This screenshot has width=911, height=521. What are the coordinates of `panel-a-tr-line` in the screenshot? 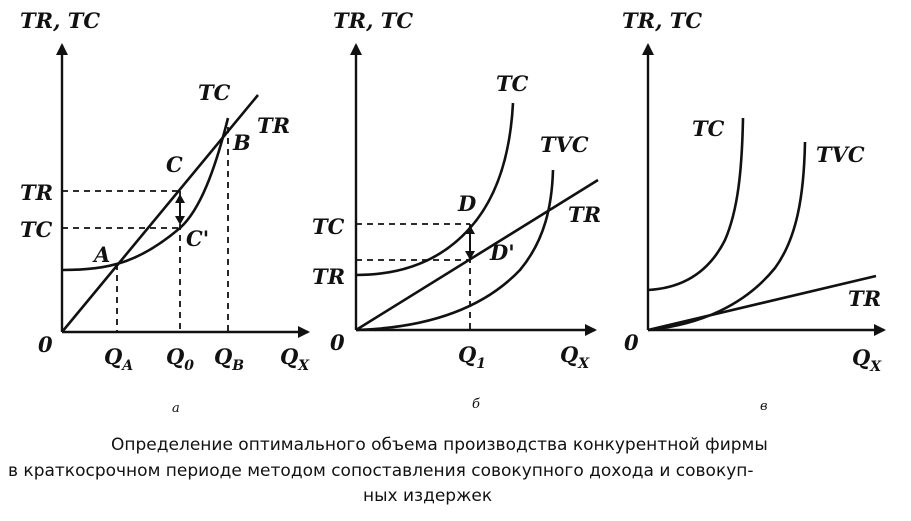 It's located at (160, 213).